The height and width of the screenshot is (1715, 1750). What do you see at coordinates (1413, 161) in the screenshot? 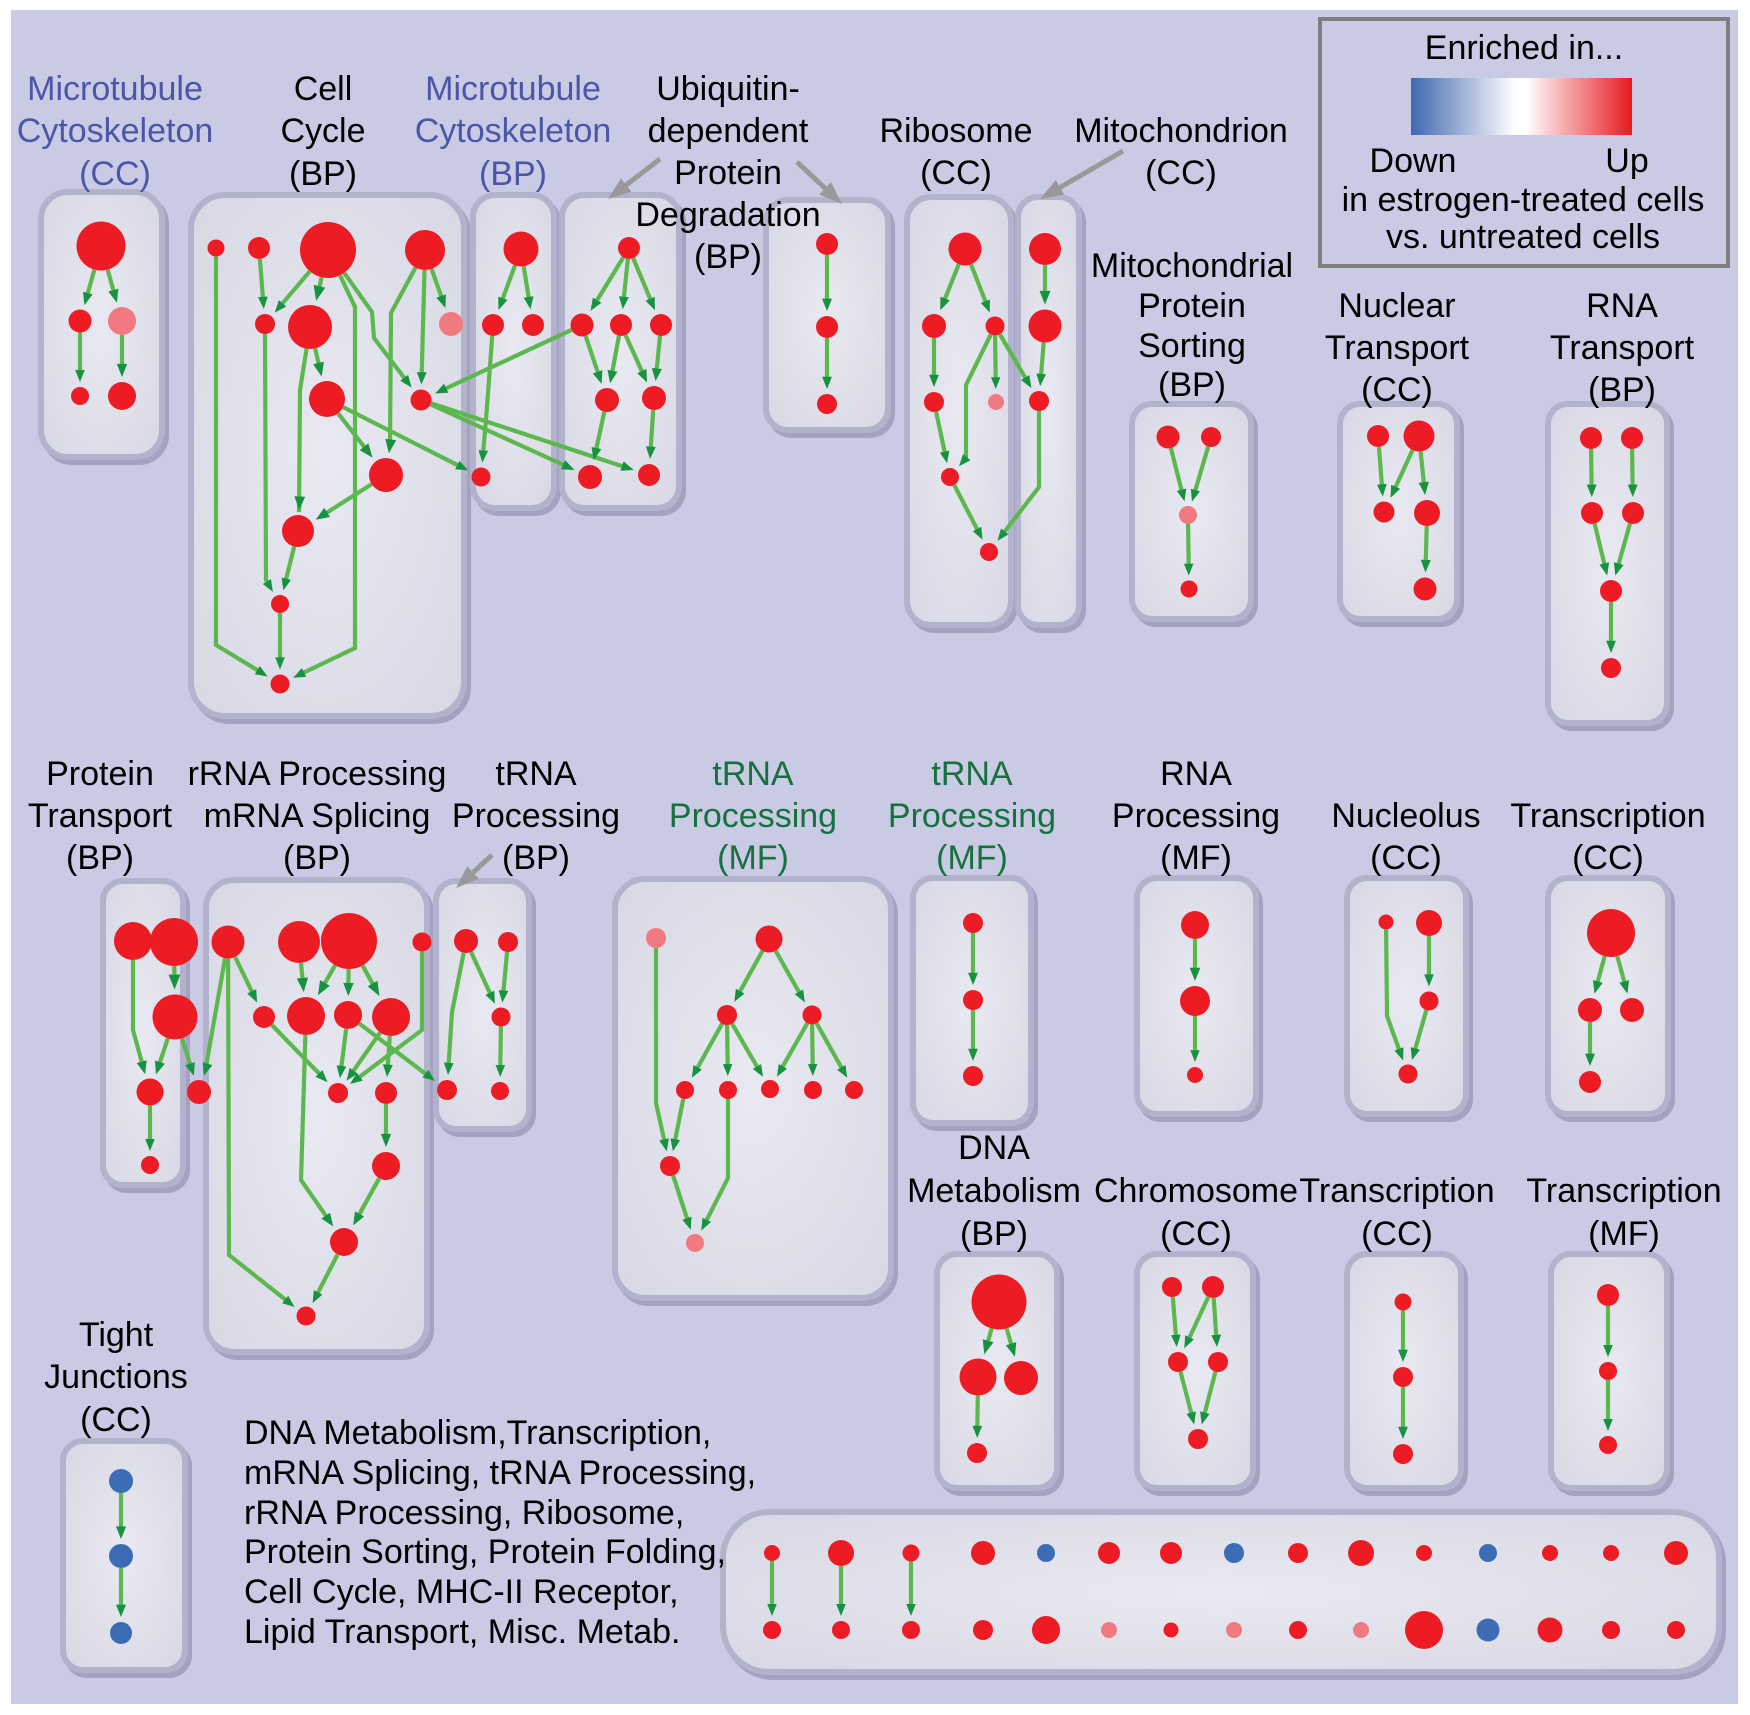
I see `svg-text: Down` at bounding box center [1413, 161].